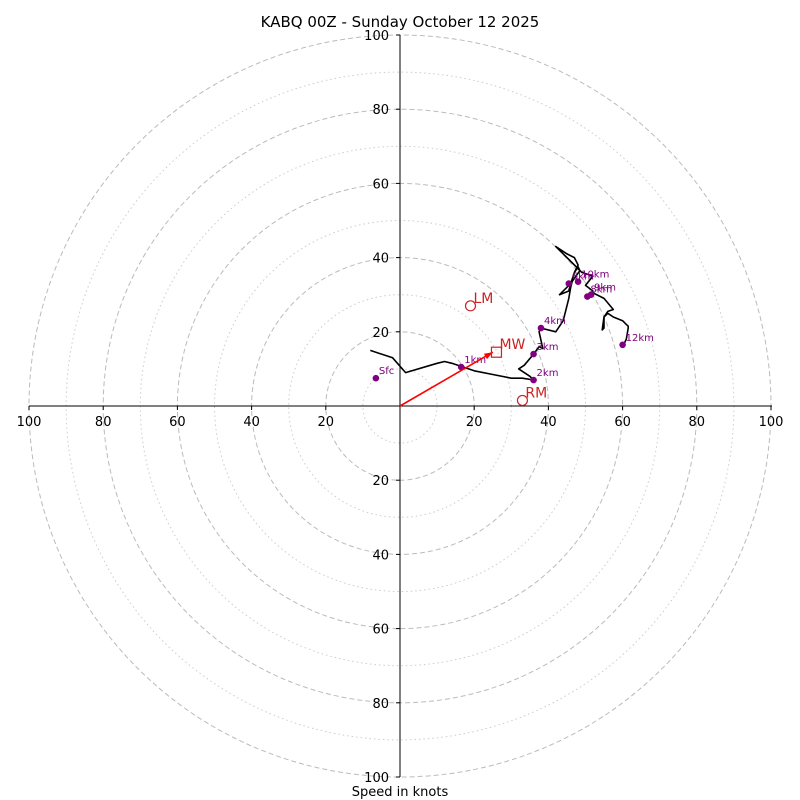  Describe the element at coordinates (533, 380) in the screenshot. I see `height-marker-2km` at that location.